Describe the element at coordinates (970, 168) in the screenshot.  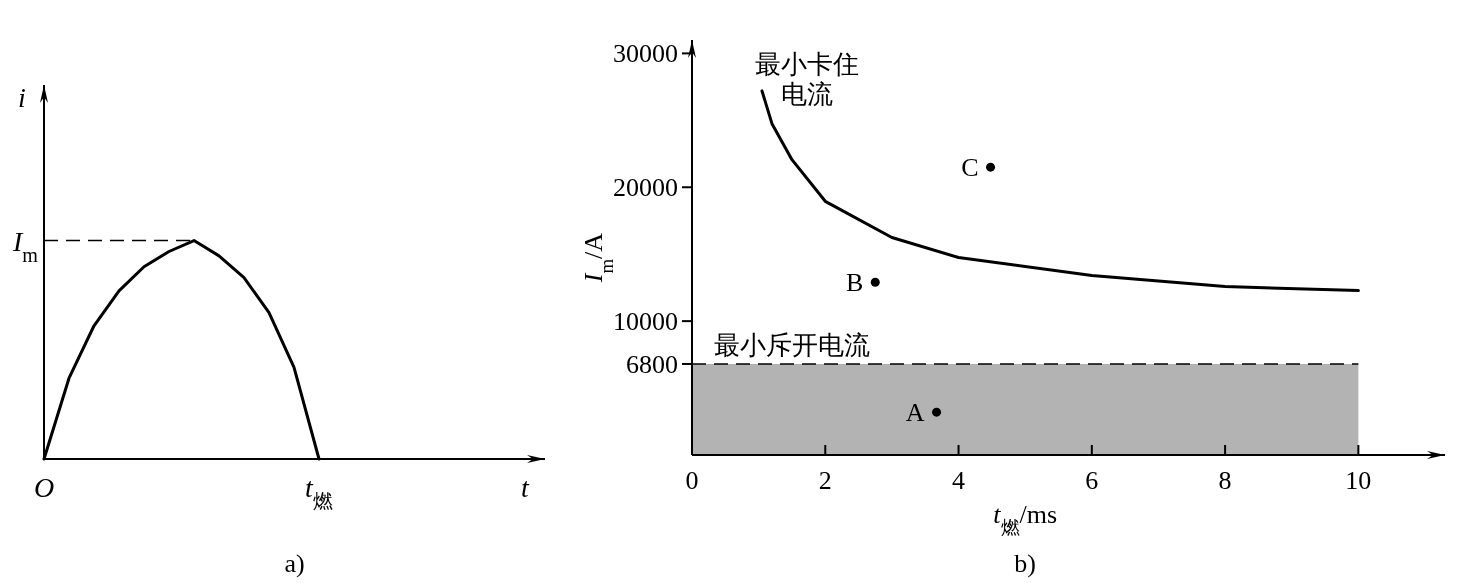
I see `annotation: C` at that location.